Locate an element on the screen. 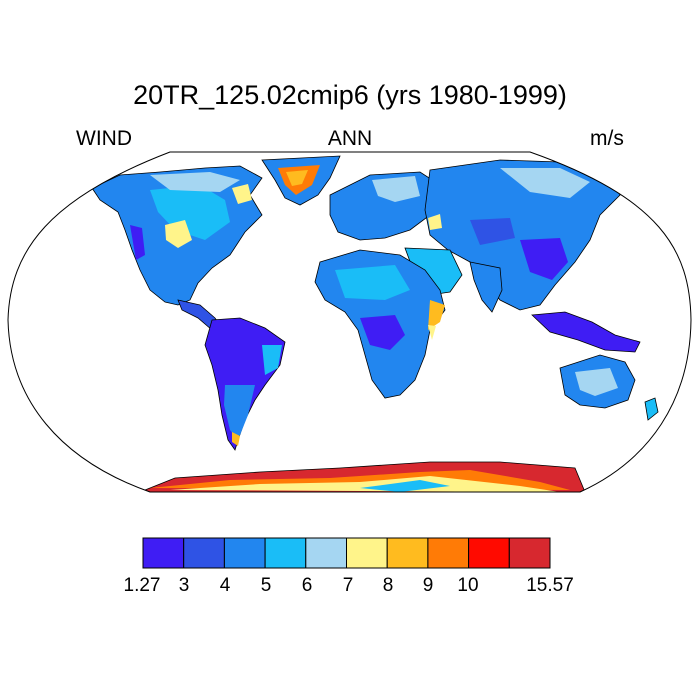 Image resolution: width=700 pixels, height=700 pixels. colorbar-tick-label: 5 is located at coordinates (266, 585).